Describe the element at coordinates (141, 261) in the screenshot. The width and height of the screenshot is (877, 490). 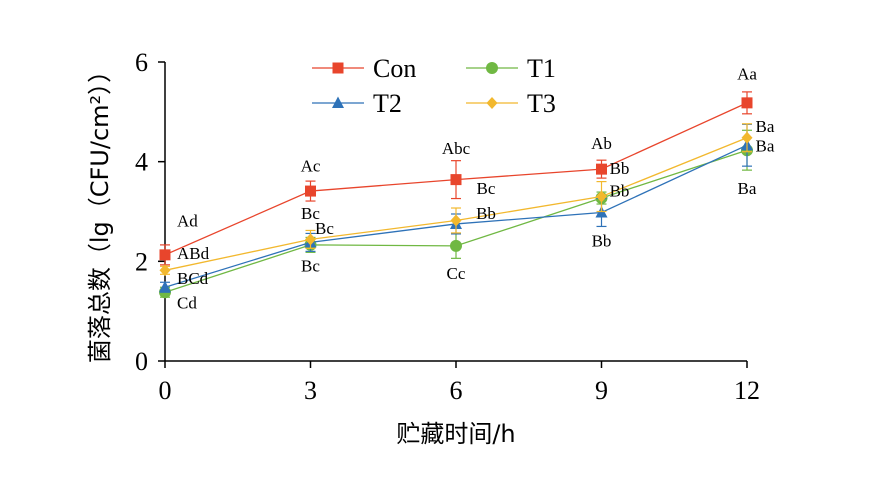
I see `y-tick-label: 2` at that location.